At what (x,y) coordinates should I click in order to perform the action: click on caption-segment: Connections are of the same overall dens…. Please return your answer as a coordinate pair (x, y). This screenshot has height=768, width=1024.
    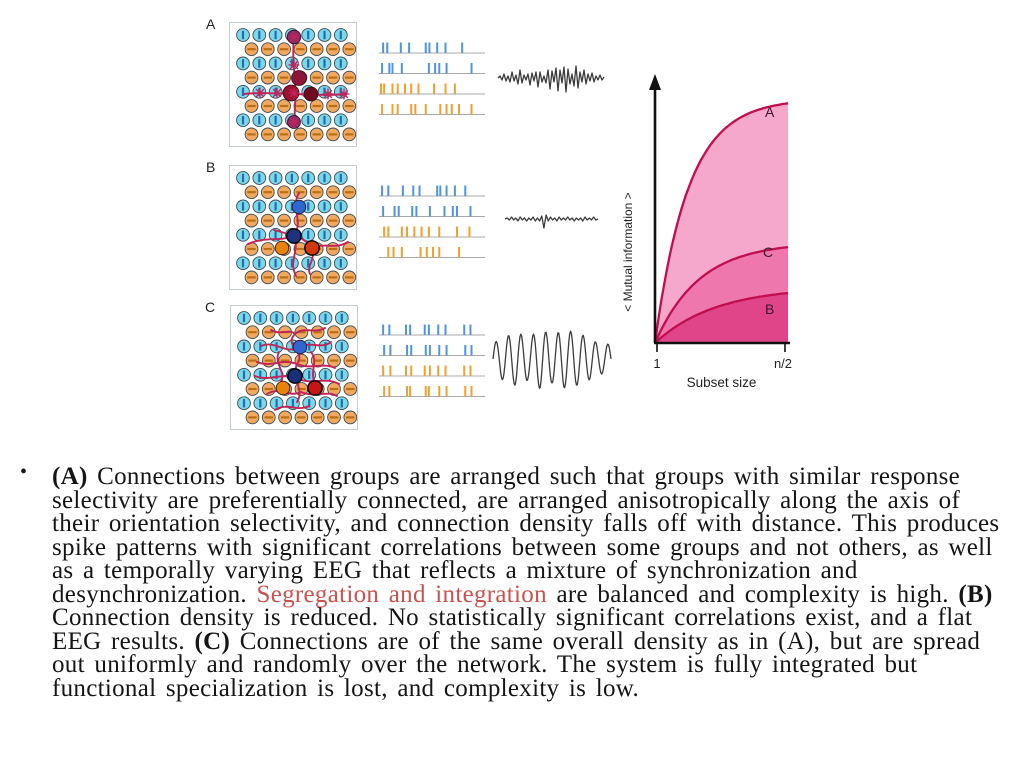
    Looking at the image, I should click on (516, 664).